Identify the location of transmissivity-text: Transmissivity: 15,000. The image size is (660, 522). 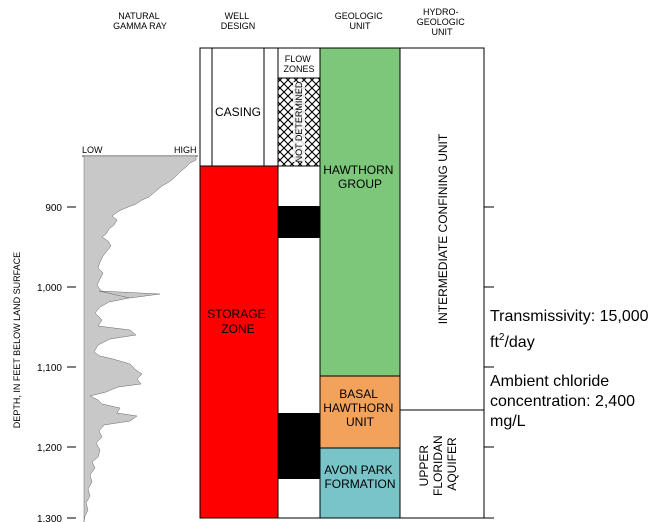
(569, 316).